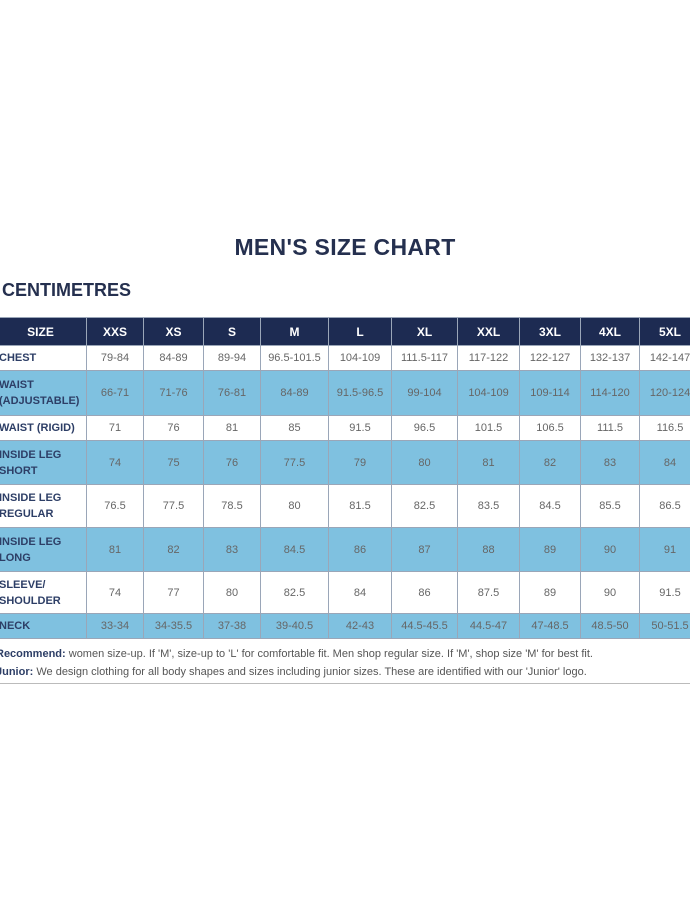 Image resolution: width=690 pixels, height=920 pixels. I want to click on size-value-cell: 50-51.5, so click(664, 626).